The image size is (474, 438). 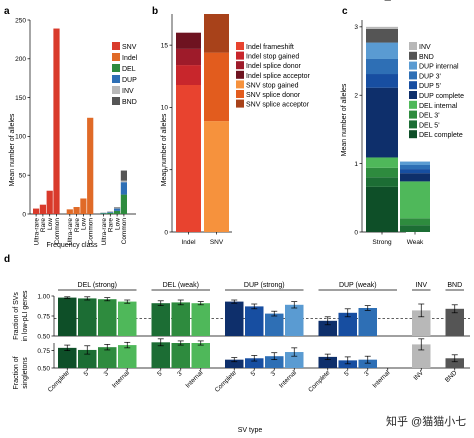 What do you see at coordinates (226, 381) in the screenshot?
I see `panel-d-xtick-label: Complete` at bounding box center [226, 381].